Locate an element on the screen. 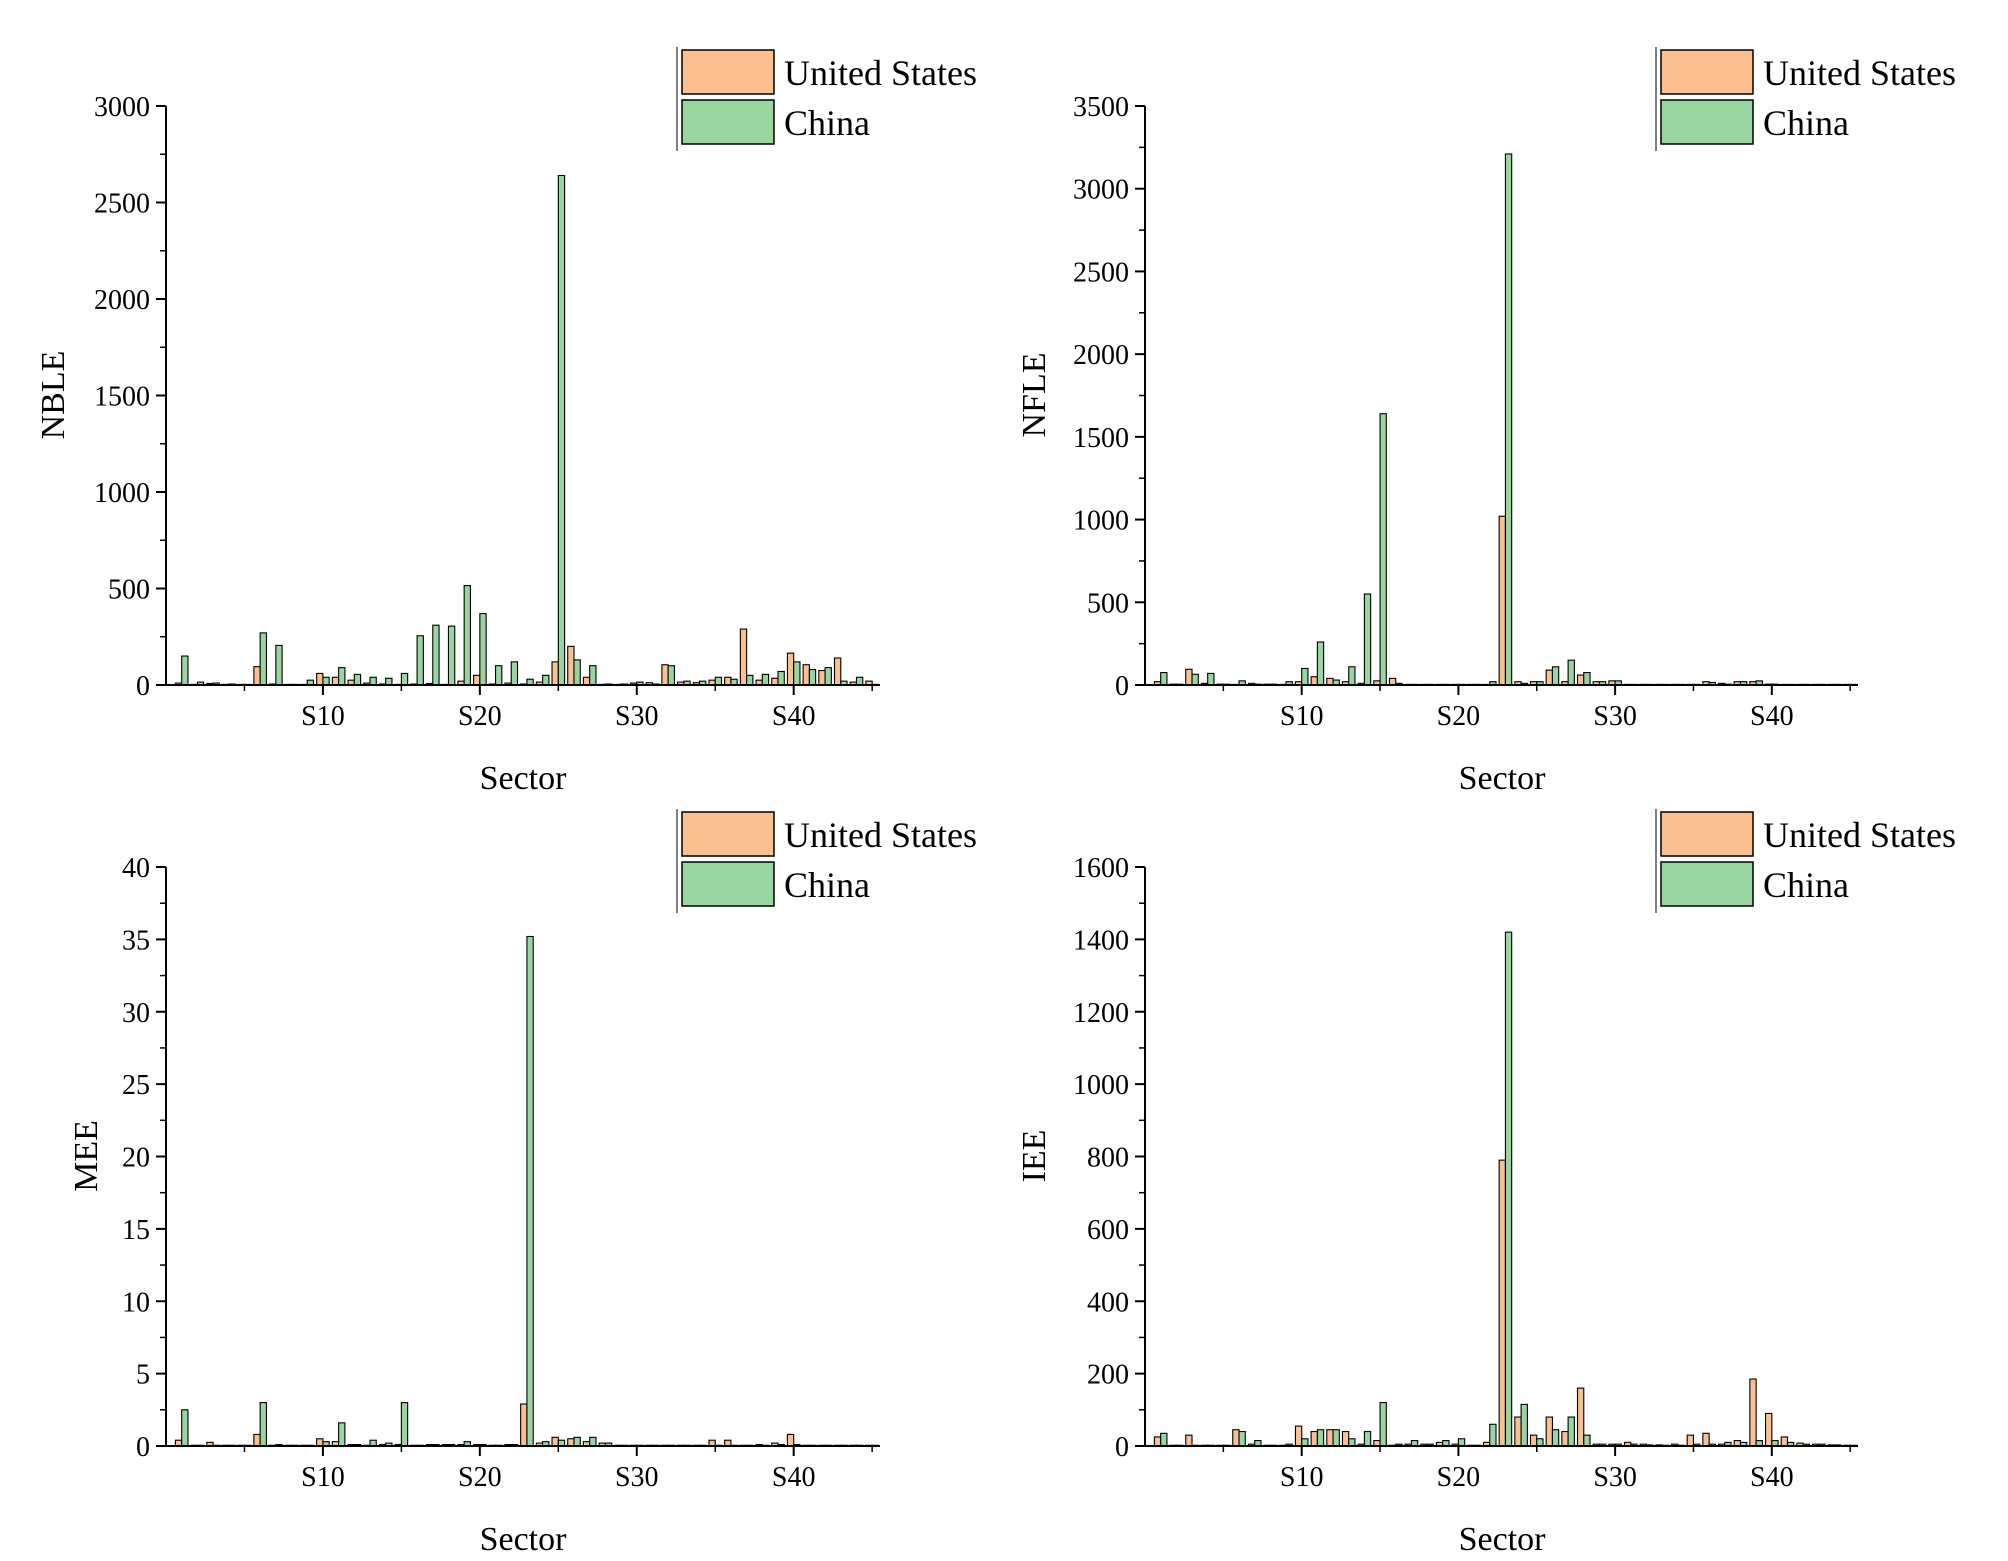 This screenshot has height=1561, width=2008. y-axis-label: NBLE is located at coordinates (53, 395).